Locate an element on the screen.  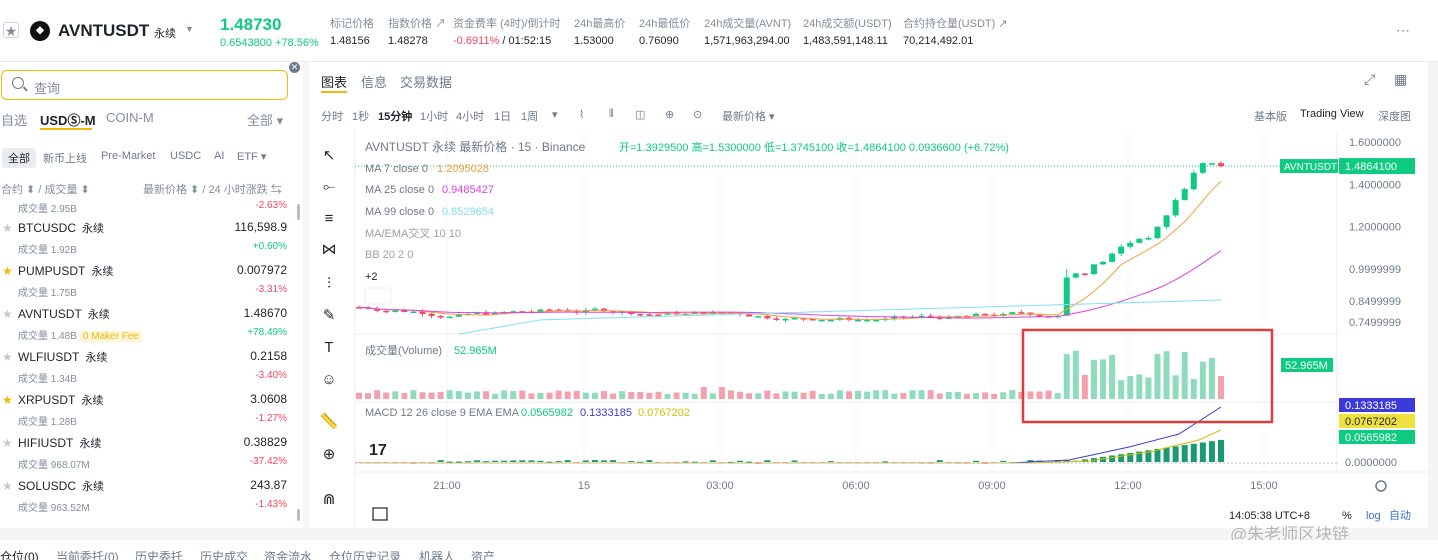
expand-icon: ⤢ is located at coordinates (1370, 79).